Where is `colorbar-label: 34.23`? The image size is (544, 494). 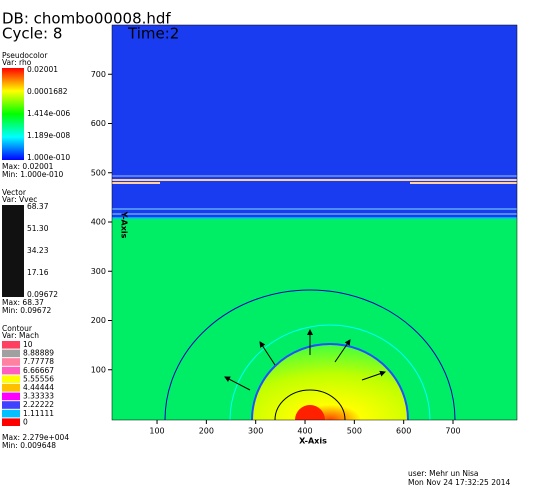 colorbar-label: 34.23 is located at coordinates (38, 250).